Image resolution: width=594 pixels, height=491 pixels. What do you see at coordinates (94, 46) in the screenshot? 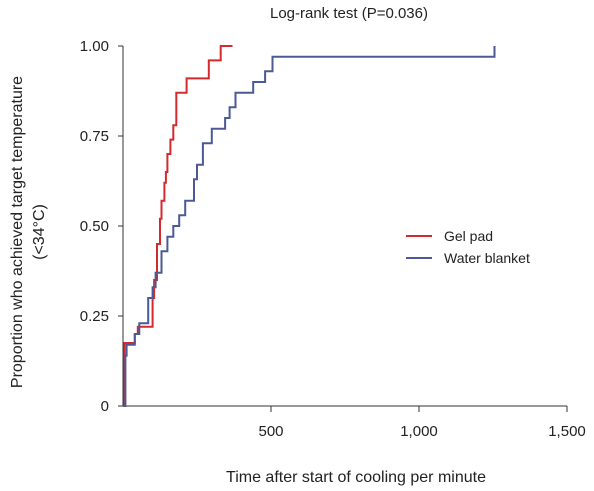
I see `y-tick-label: 1.00` at bounding box center [94, 46].